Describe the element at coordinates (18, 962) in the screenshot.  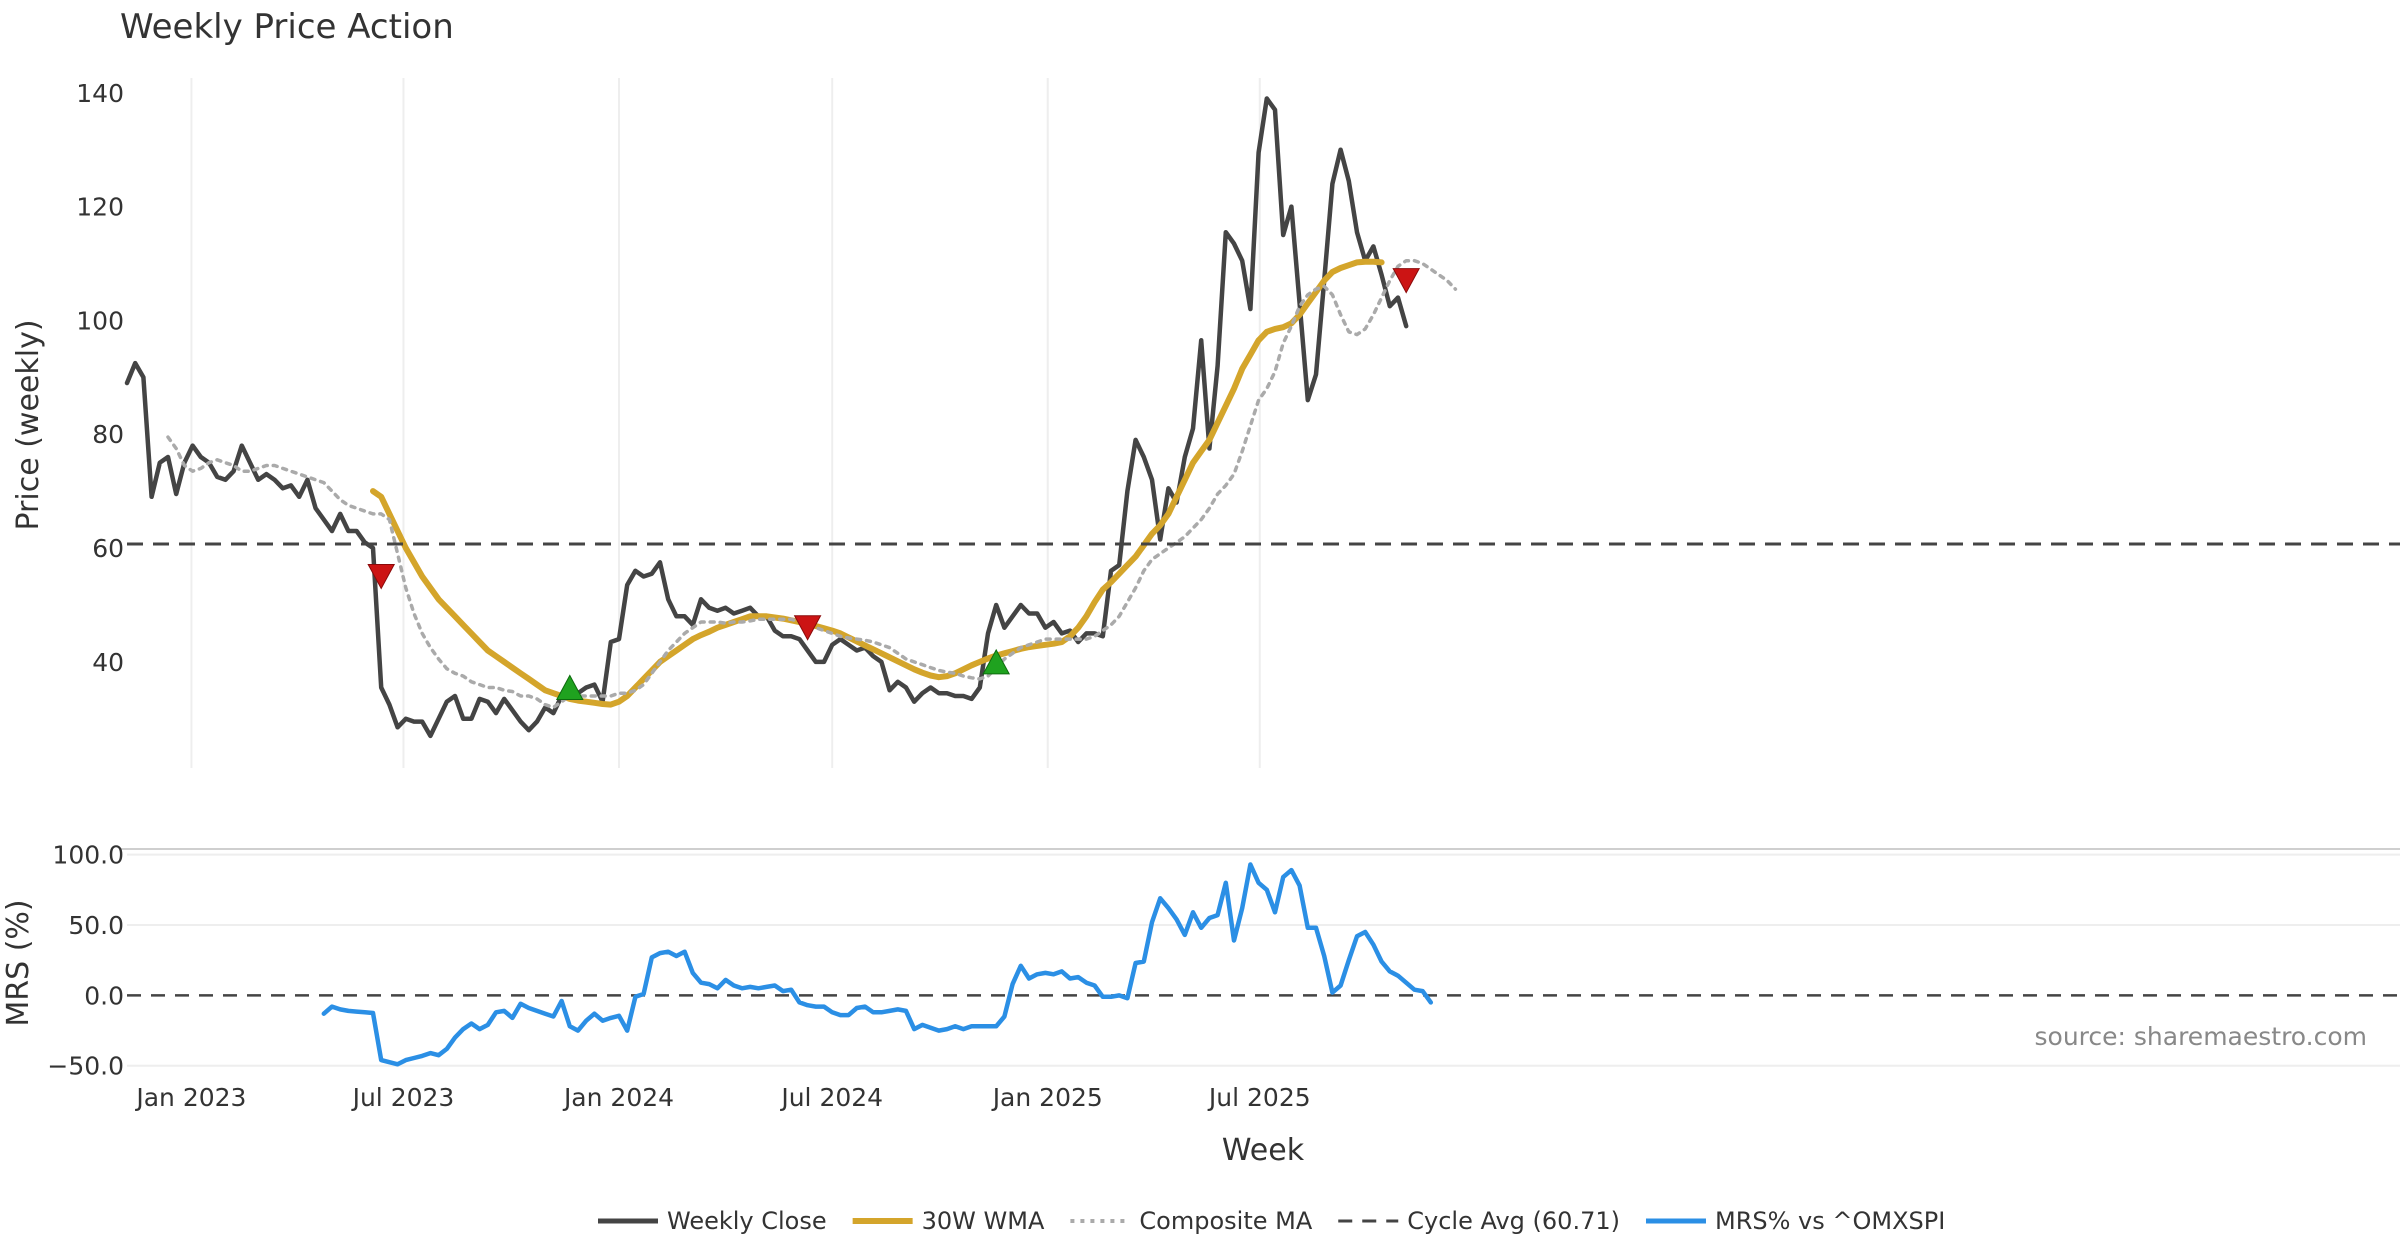
I see `mrs-y-axis-label: MRS (%)` at that location.